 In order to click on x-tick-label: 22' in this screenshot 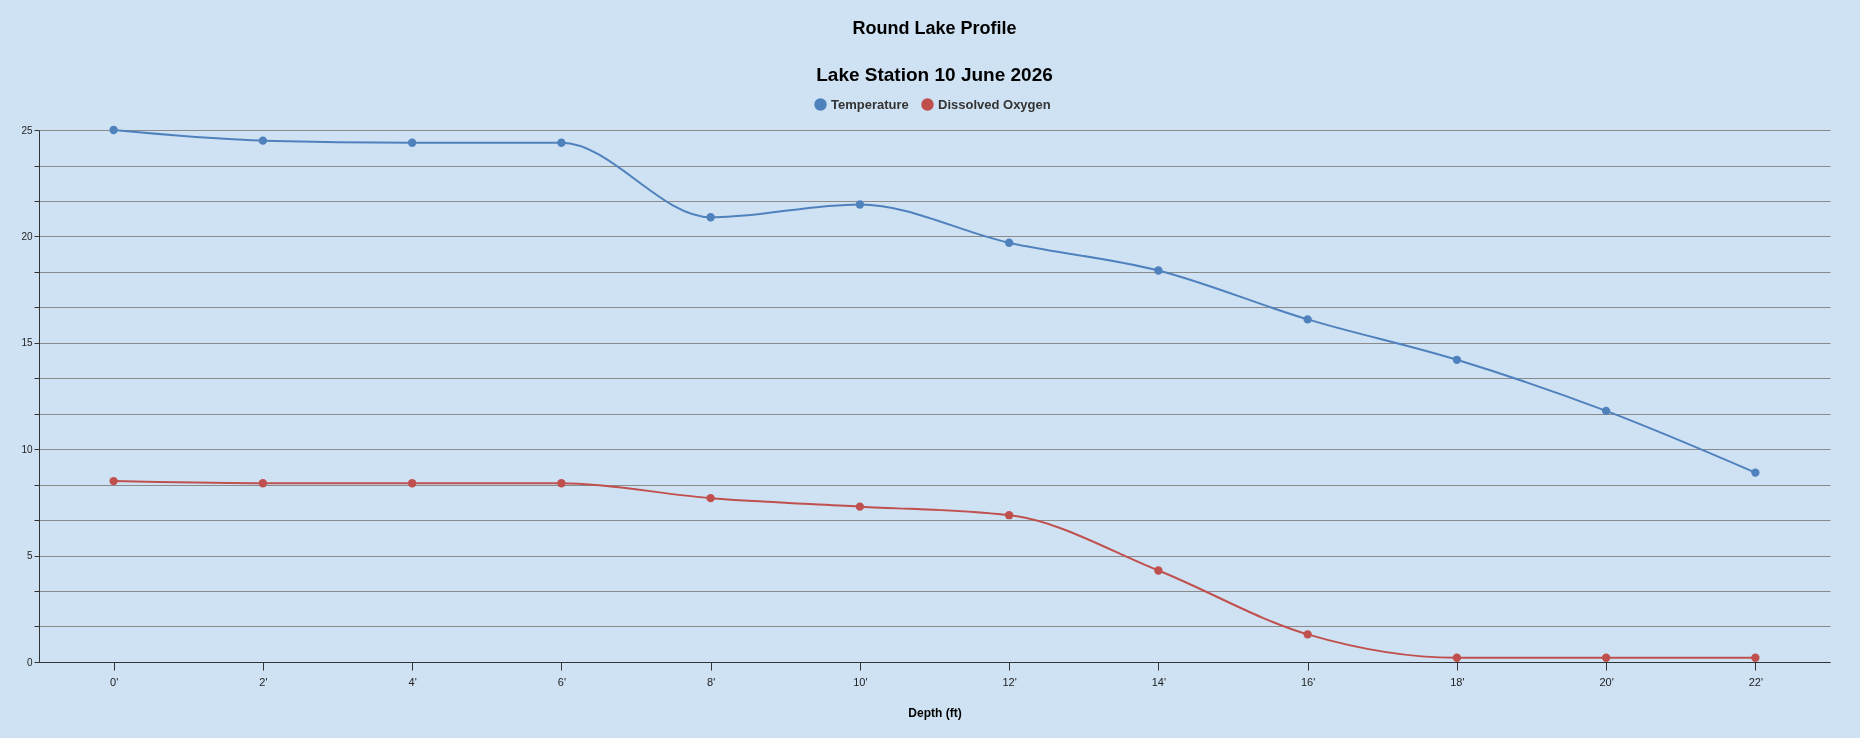, I will do `click(1756, 681)`.